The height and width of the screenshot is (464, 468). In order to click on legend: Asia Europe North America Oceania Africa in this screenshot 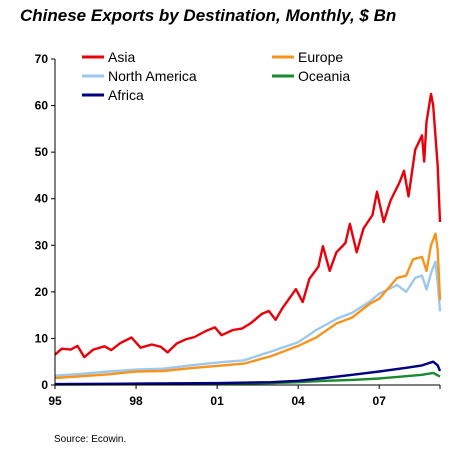, I will do `click(216, 76)`.